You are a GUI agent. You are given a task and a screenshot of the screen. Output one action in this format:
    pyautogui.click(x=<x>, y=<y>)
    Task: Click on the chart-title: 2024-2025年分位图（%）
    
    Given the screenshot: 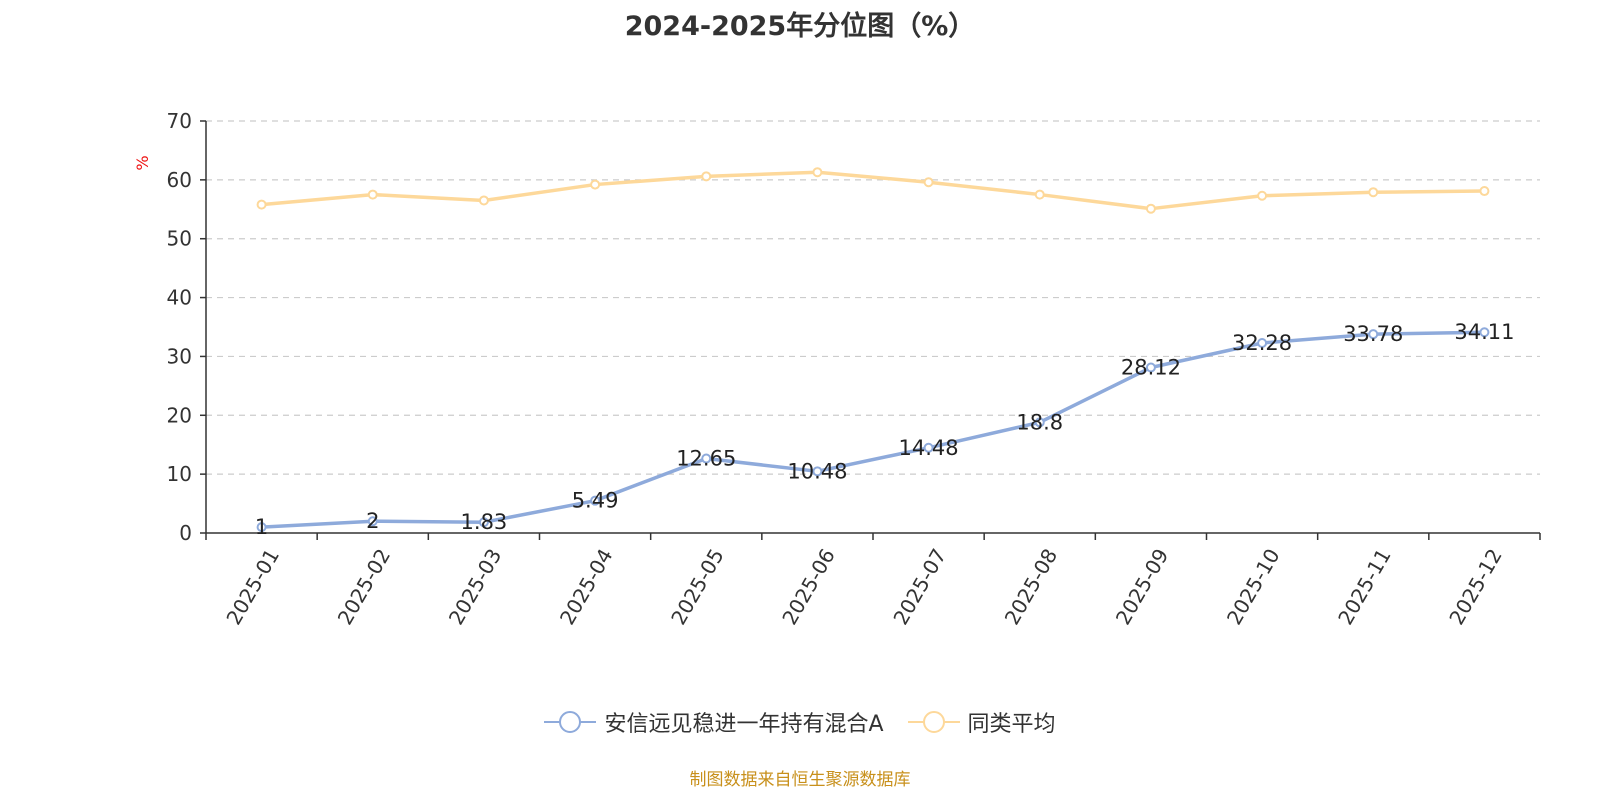 What is the action you would take?
    pyautogui.click(x=800, y=26)
    